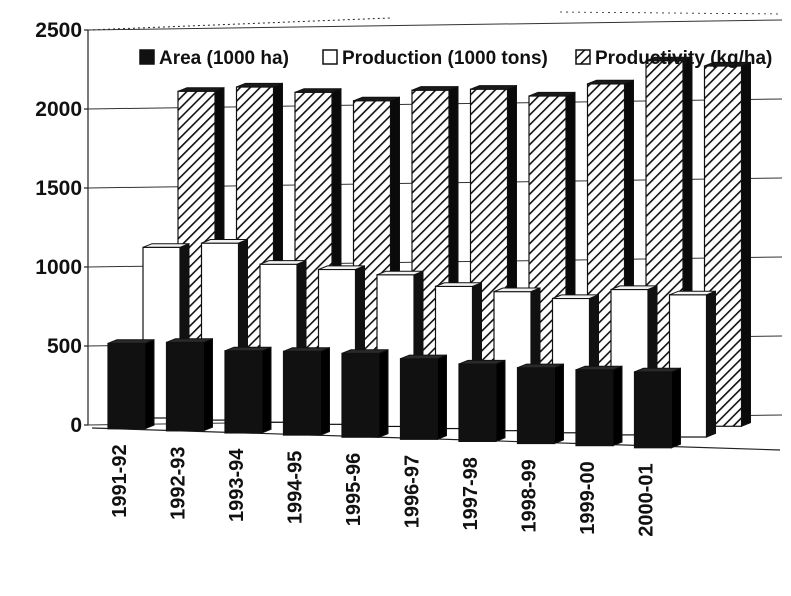 The width and height of the screenshot is (791, 596). What do you see at coordinates (471, 493) in the screenshot?
I see `x-tick-label: 1997-98` at bounding box center [471, 493].